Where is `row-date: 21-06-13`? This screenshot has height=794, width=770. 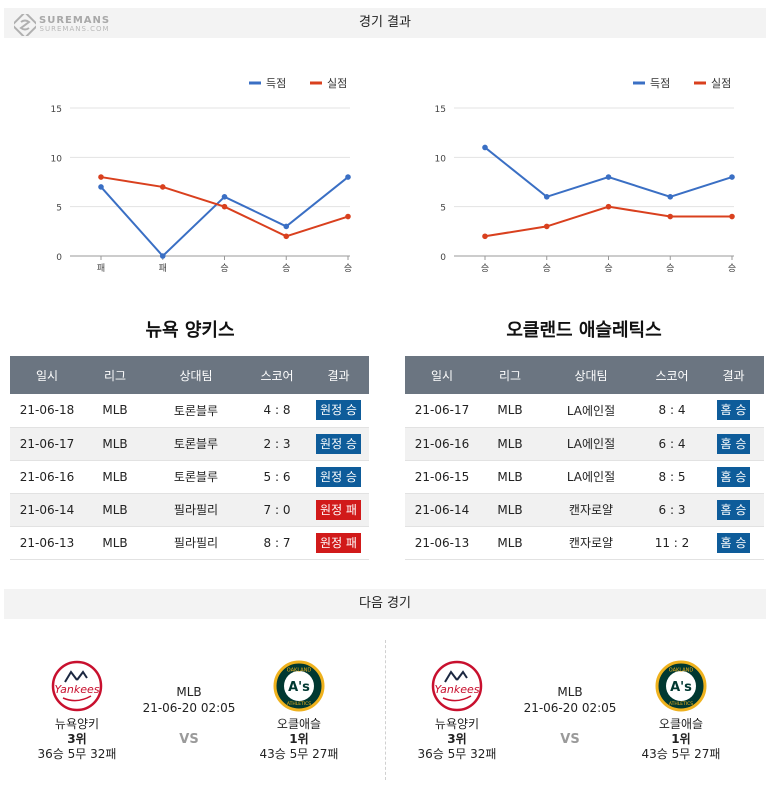
row-date: 21-06-13 is located at coordinates (47, 543).